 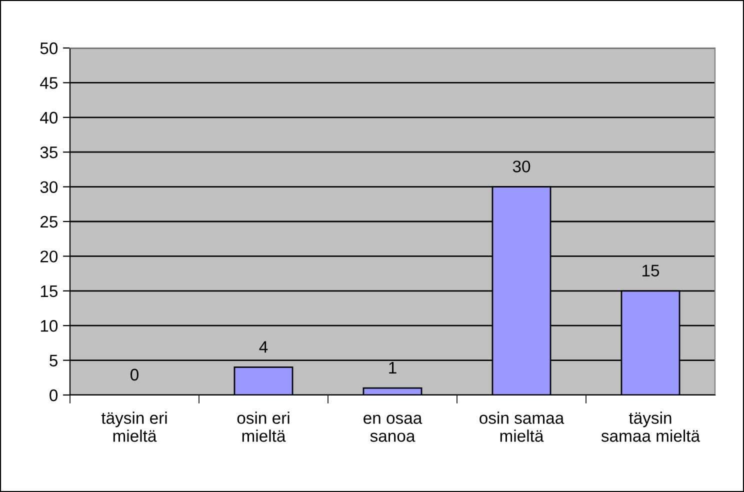 I want to click on y-tick-label: 0, so click(x=54, y=395).